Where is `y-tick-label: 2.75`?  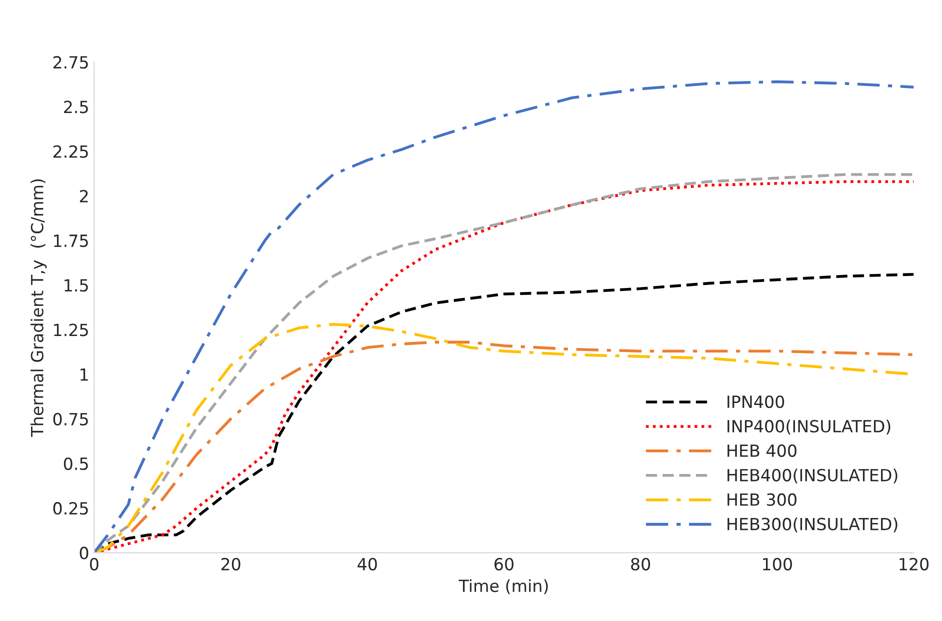 y-tick-label: 2.75 is located at coordinates (70, 62).